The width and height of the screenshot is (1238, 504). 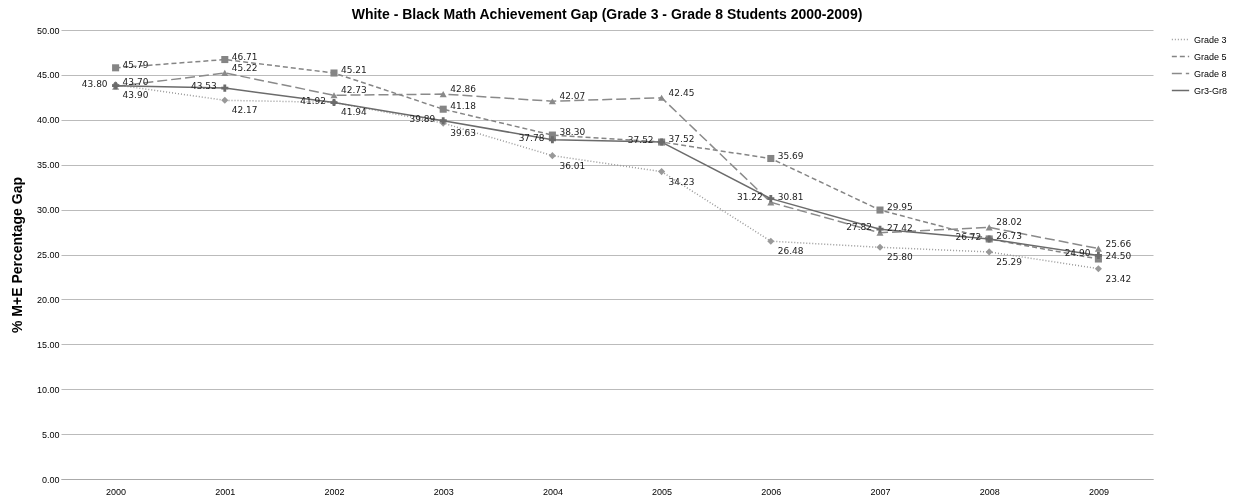 What do you see at coordinates (334, 491) in the screenshot?
I see `x-tick-label: 2002` at bounding box center [334, 491].